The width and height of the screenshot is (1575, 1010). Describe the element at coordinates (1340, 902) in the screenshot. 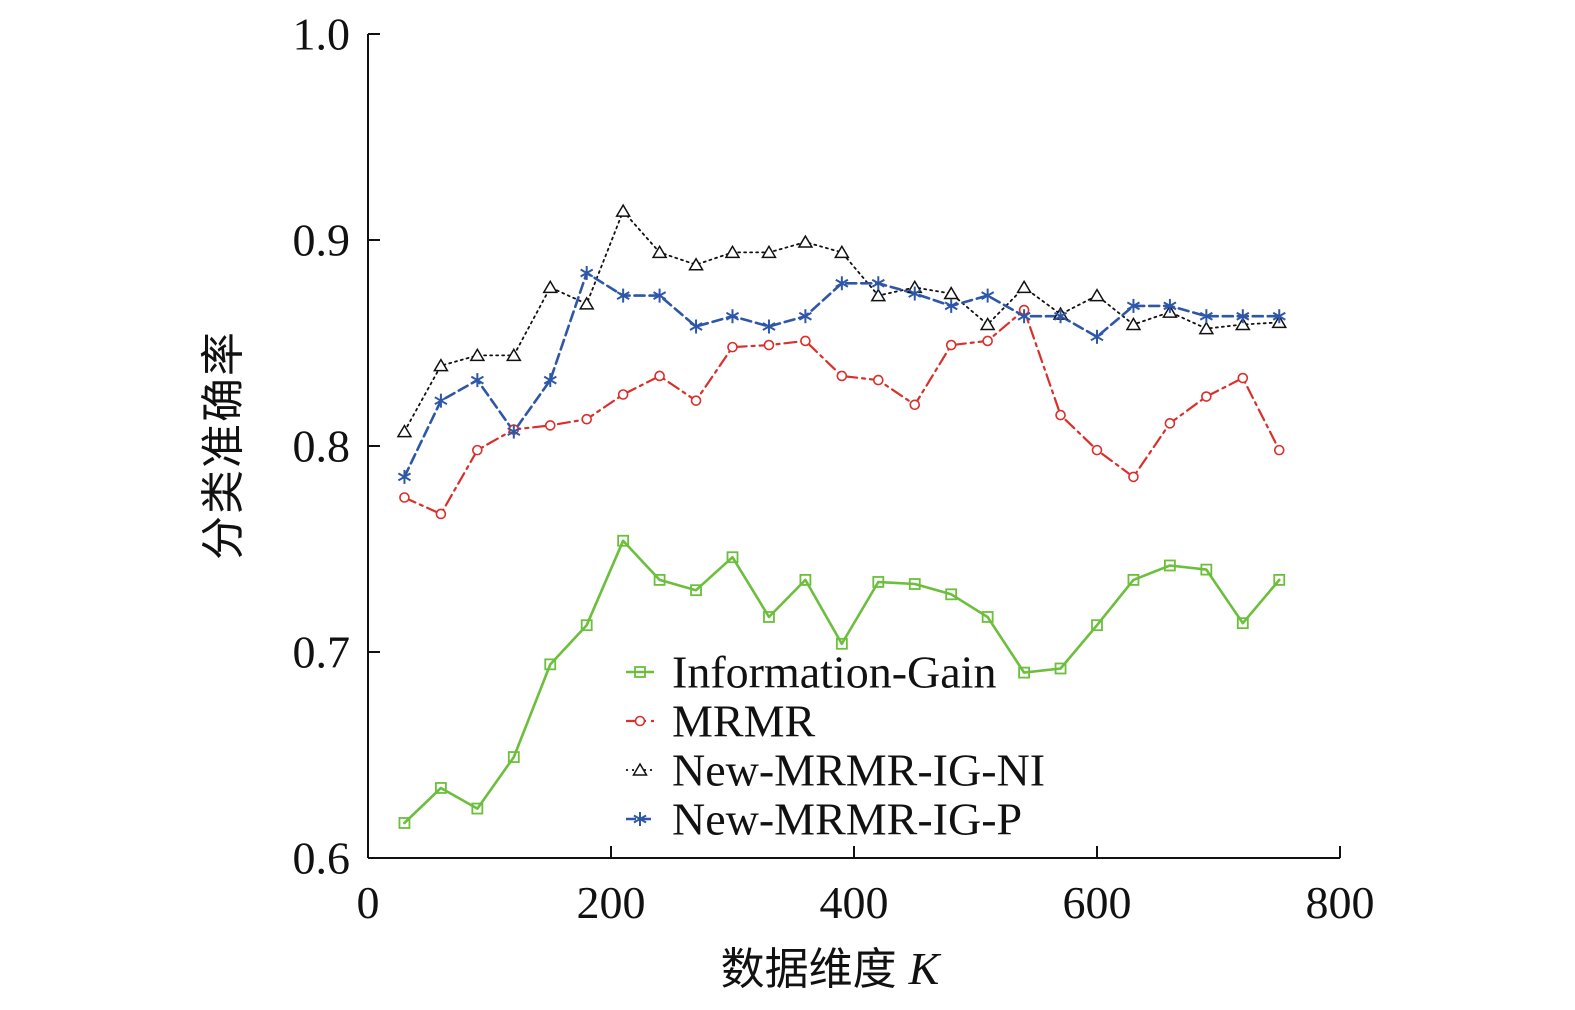

I see `x-tick-label: 800` at that location.